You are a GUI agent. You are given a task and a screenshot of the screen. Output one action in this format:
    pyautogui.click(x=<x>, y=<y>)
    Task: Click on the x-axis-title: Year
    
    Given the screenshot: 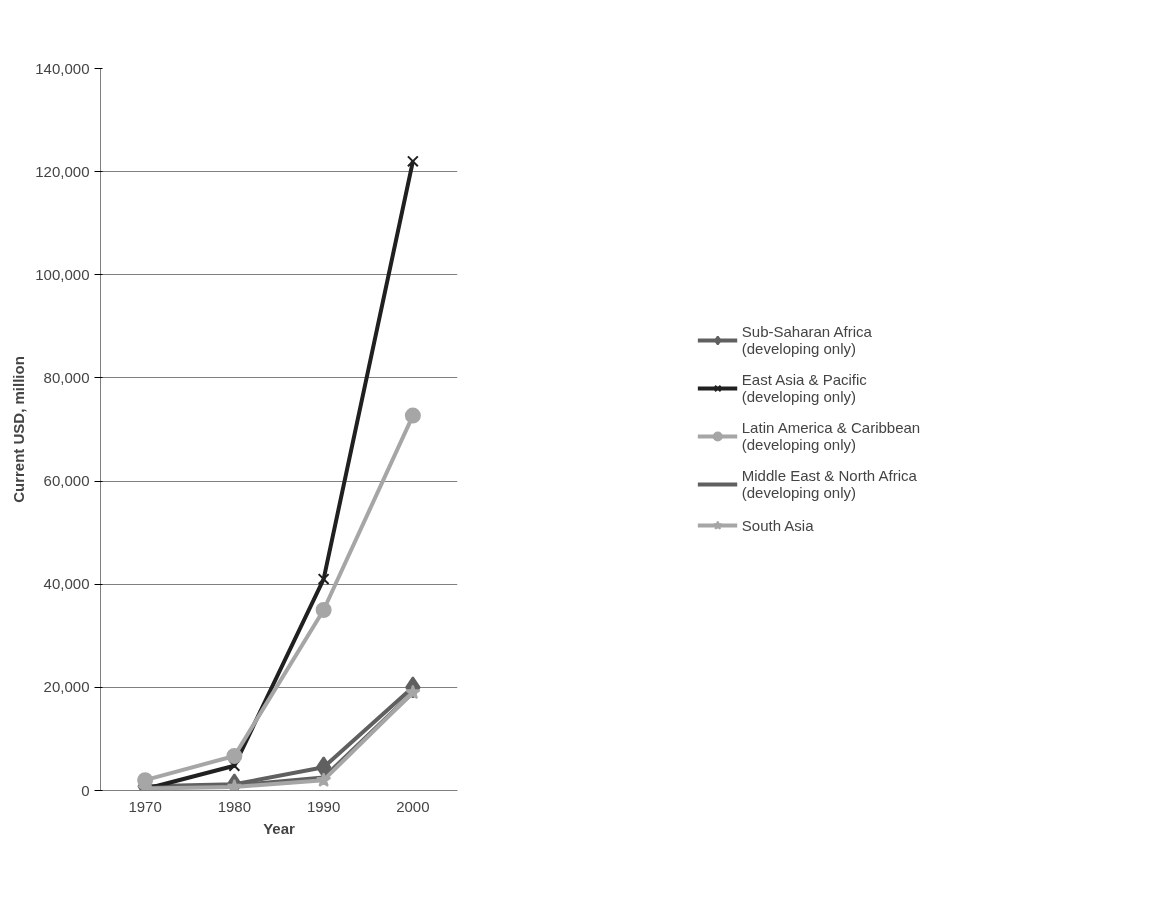 What is the action you would take?
    pyautogui.click(x=279, y=828)
    